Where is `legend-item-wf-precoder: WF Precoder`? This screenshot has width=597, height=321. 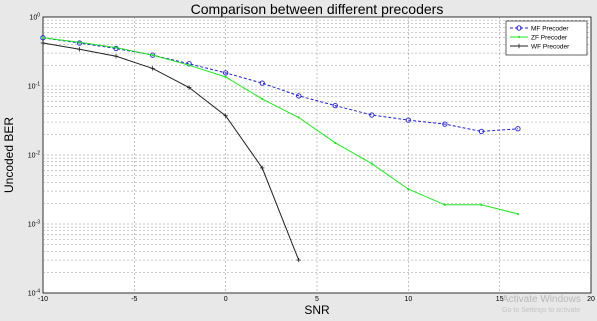
legend-item-wf-precoder: WF Precoder is located at coordinates (540, 46).